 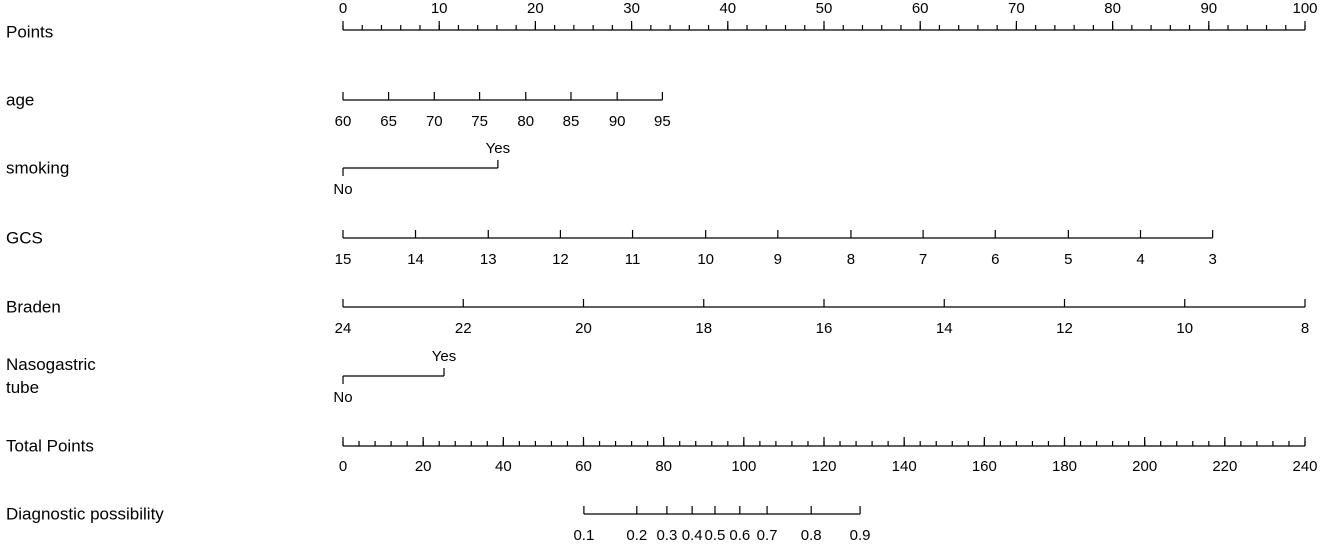 I want to click on tick-label: 24, so click(x=343, y=328).